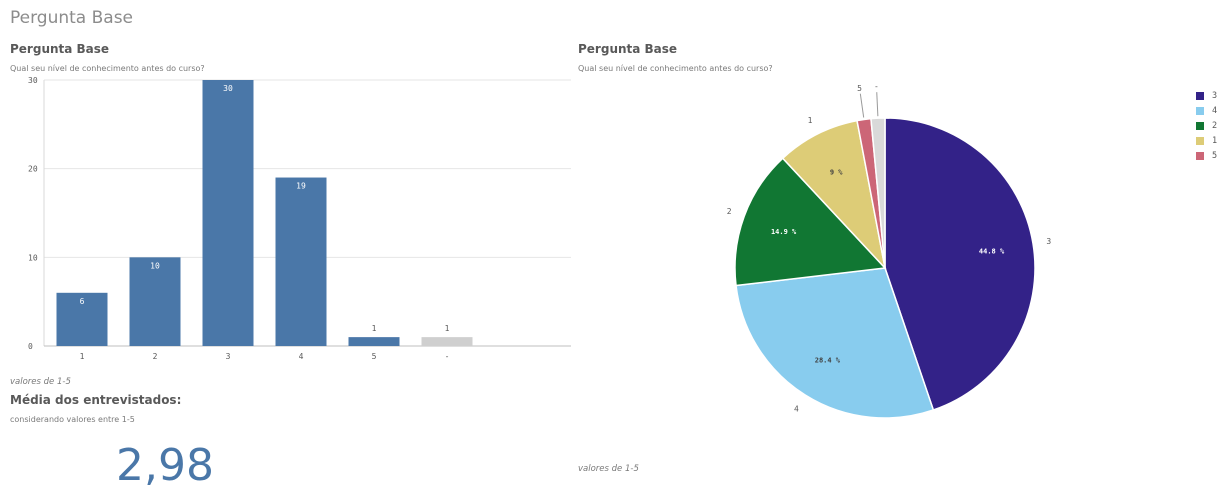  Describe the element at coordinates (1215, 140) in the screenshot. I see `legend-label: 1` at that location.